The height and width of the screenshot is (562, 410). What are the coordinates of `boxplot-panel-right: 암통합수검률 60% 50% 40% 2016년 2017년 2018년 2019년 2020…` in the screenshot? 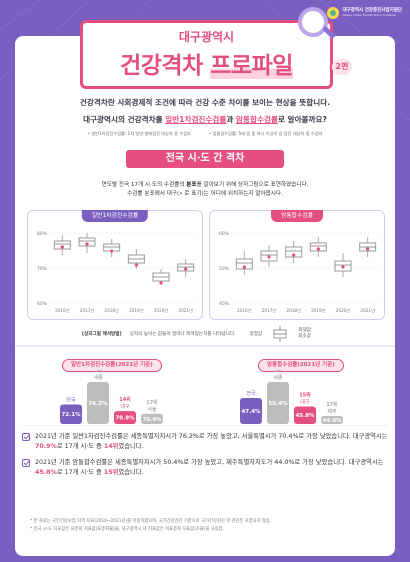 It's located at (297, 265).